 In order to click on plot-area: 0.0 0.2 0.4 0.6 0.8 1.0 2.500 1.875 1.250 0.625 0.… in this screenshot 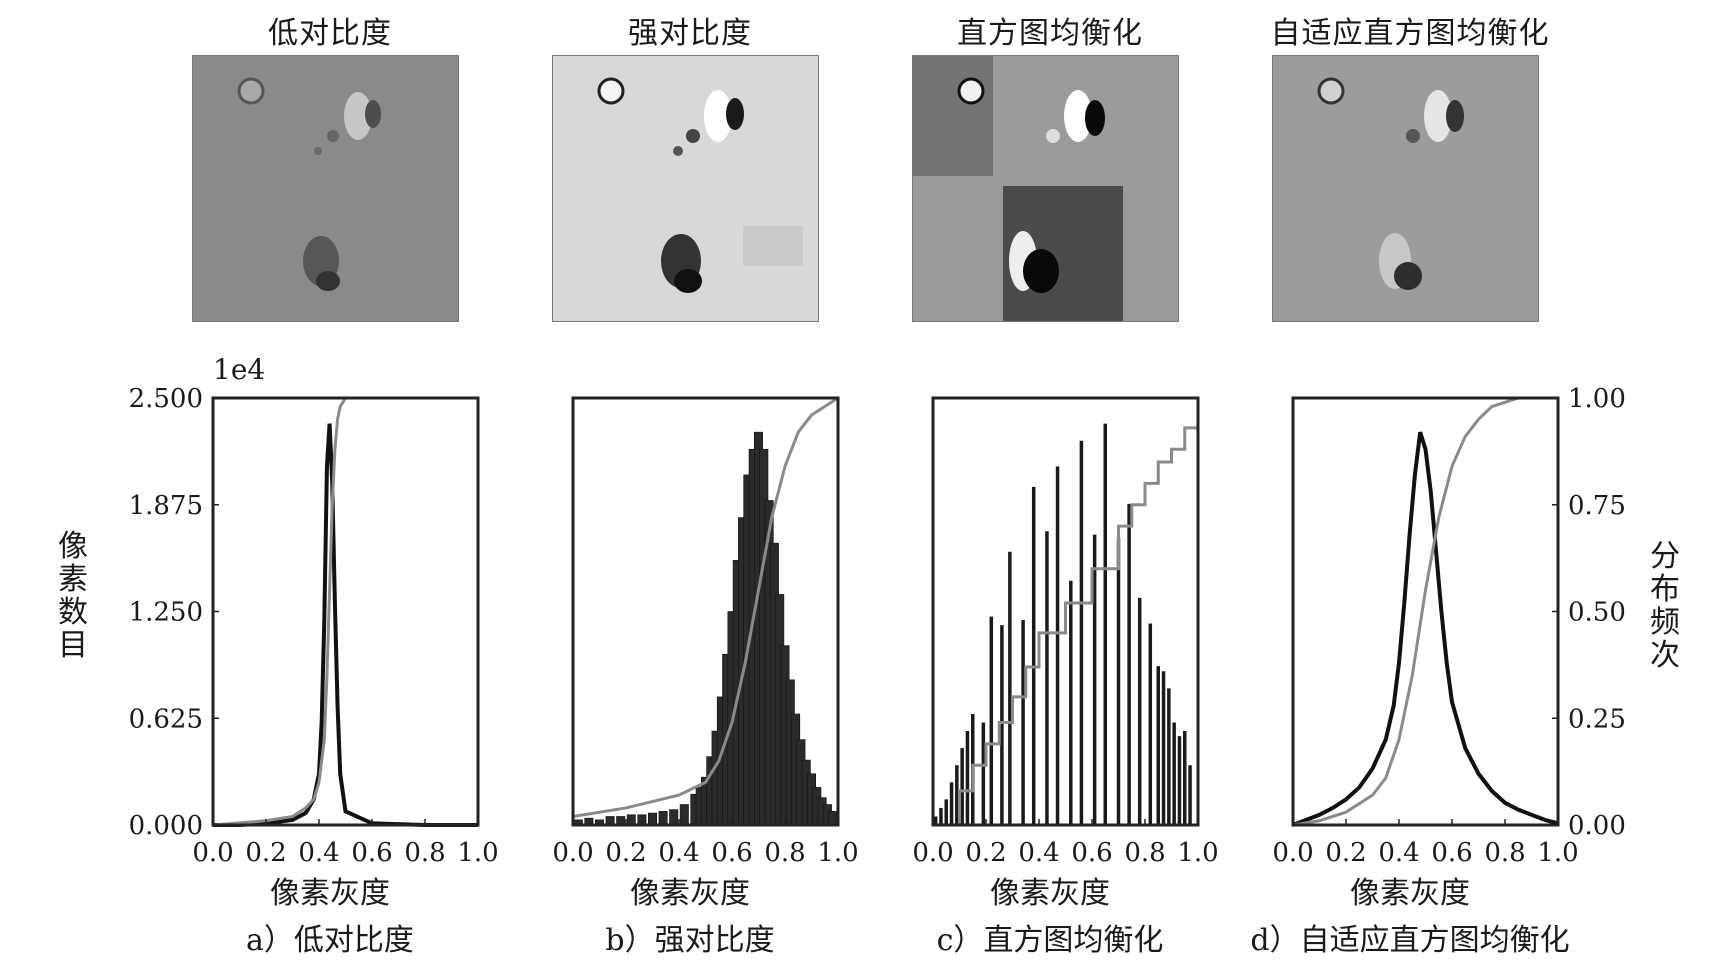, I will do `click(314, 626)`.